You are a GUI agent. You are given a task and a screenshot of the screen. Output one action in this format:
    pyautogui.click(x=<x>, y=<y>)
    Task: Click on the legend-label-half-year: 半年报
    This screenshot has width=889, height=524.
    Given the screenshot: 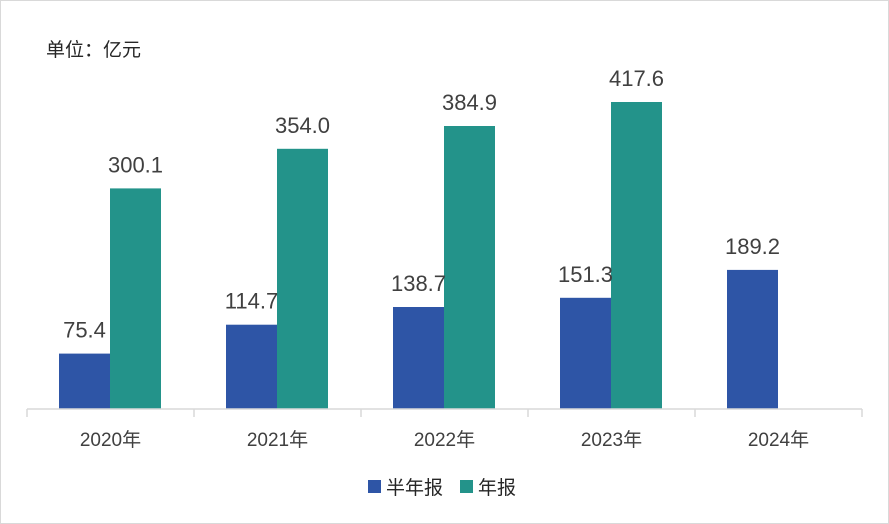 What is the action you would take?
    pyautogui.click(x=414, y=488)
    